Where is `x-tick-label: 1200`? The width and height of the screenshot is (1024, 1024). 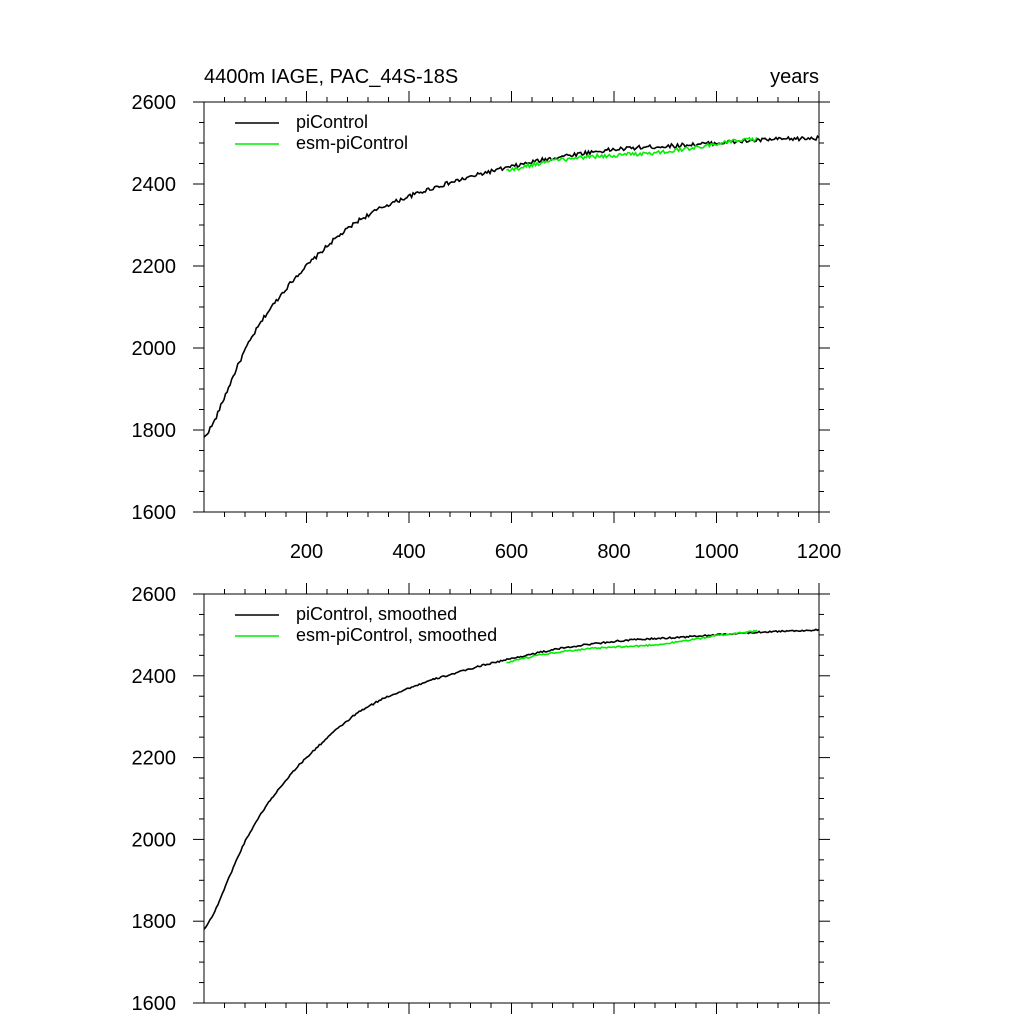 x-tick-label: 1200 is located at coordinates (819, 552).